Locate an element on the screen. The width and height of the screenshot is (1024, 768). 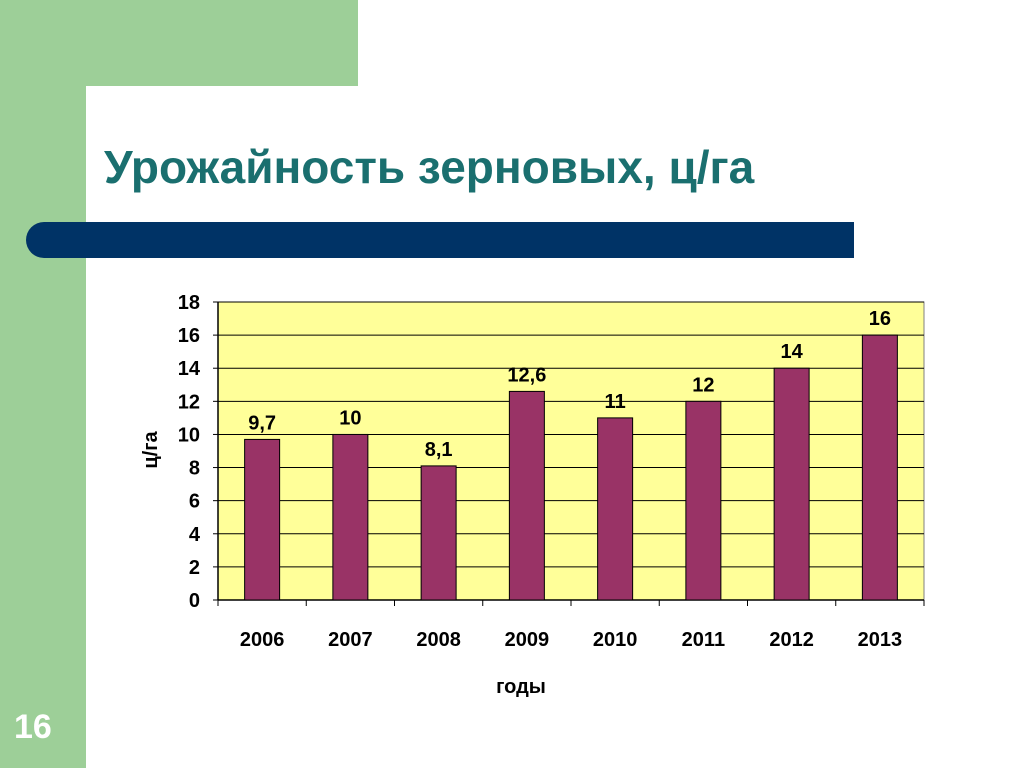
data-label: 9,7 is located at coordinates (262, 423).